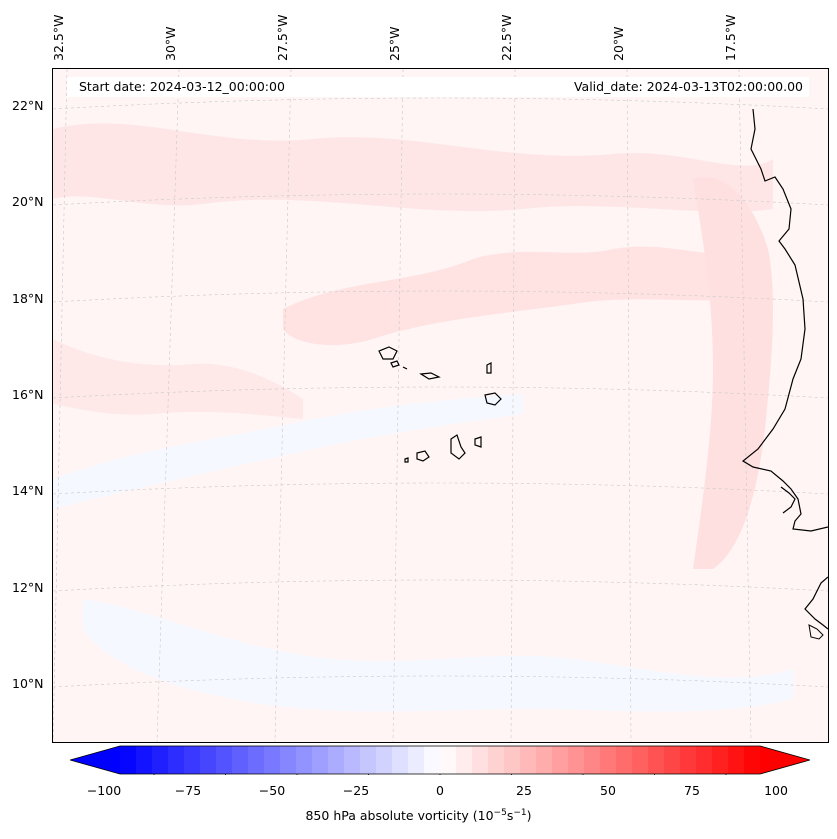 Image resolution: width=837 pixels, height=839 pixels. Describe the element at coordinates (423, 456) in the screenshot. I see `fogo` at that location.